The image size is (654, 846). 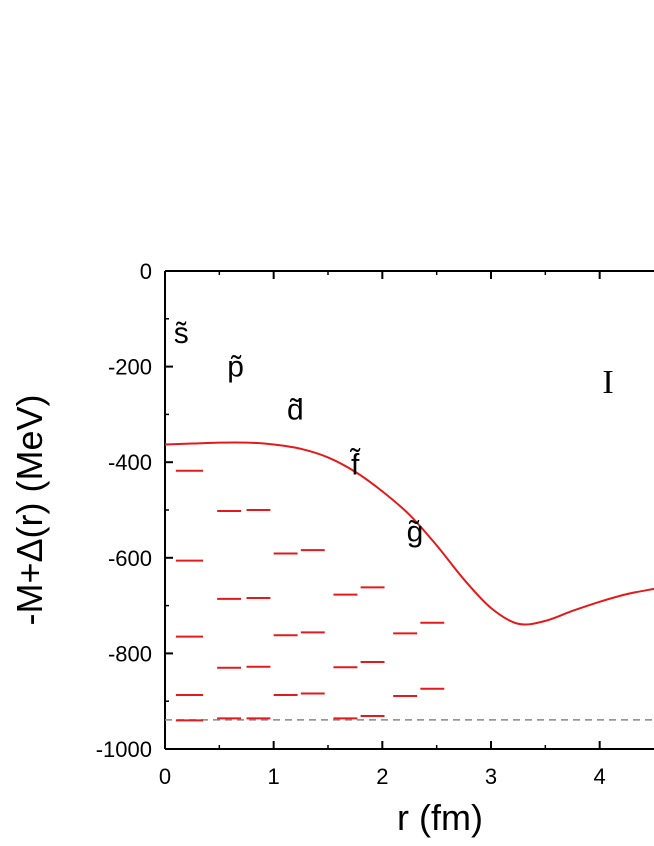 What do you see at coordinates (491, 776) in the screenshot?
I see `x-tick-label: 3` at bounding box center [491, 776].